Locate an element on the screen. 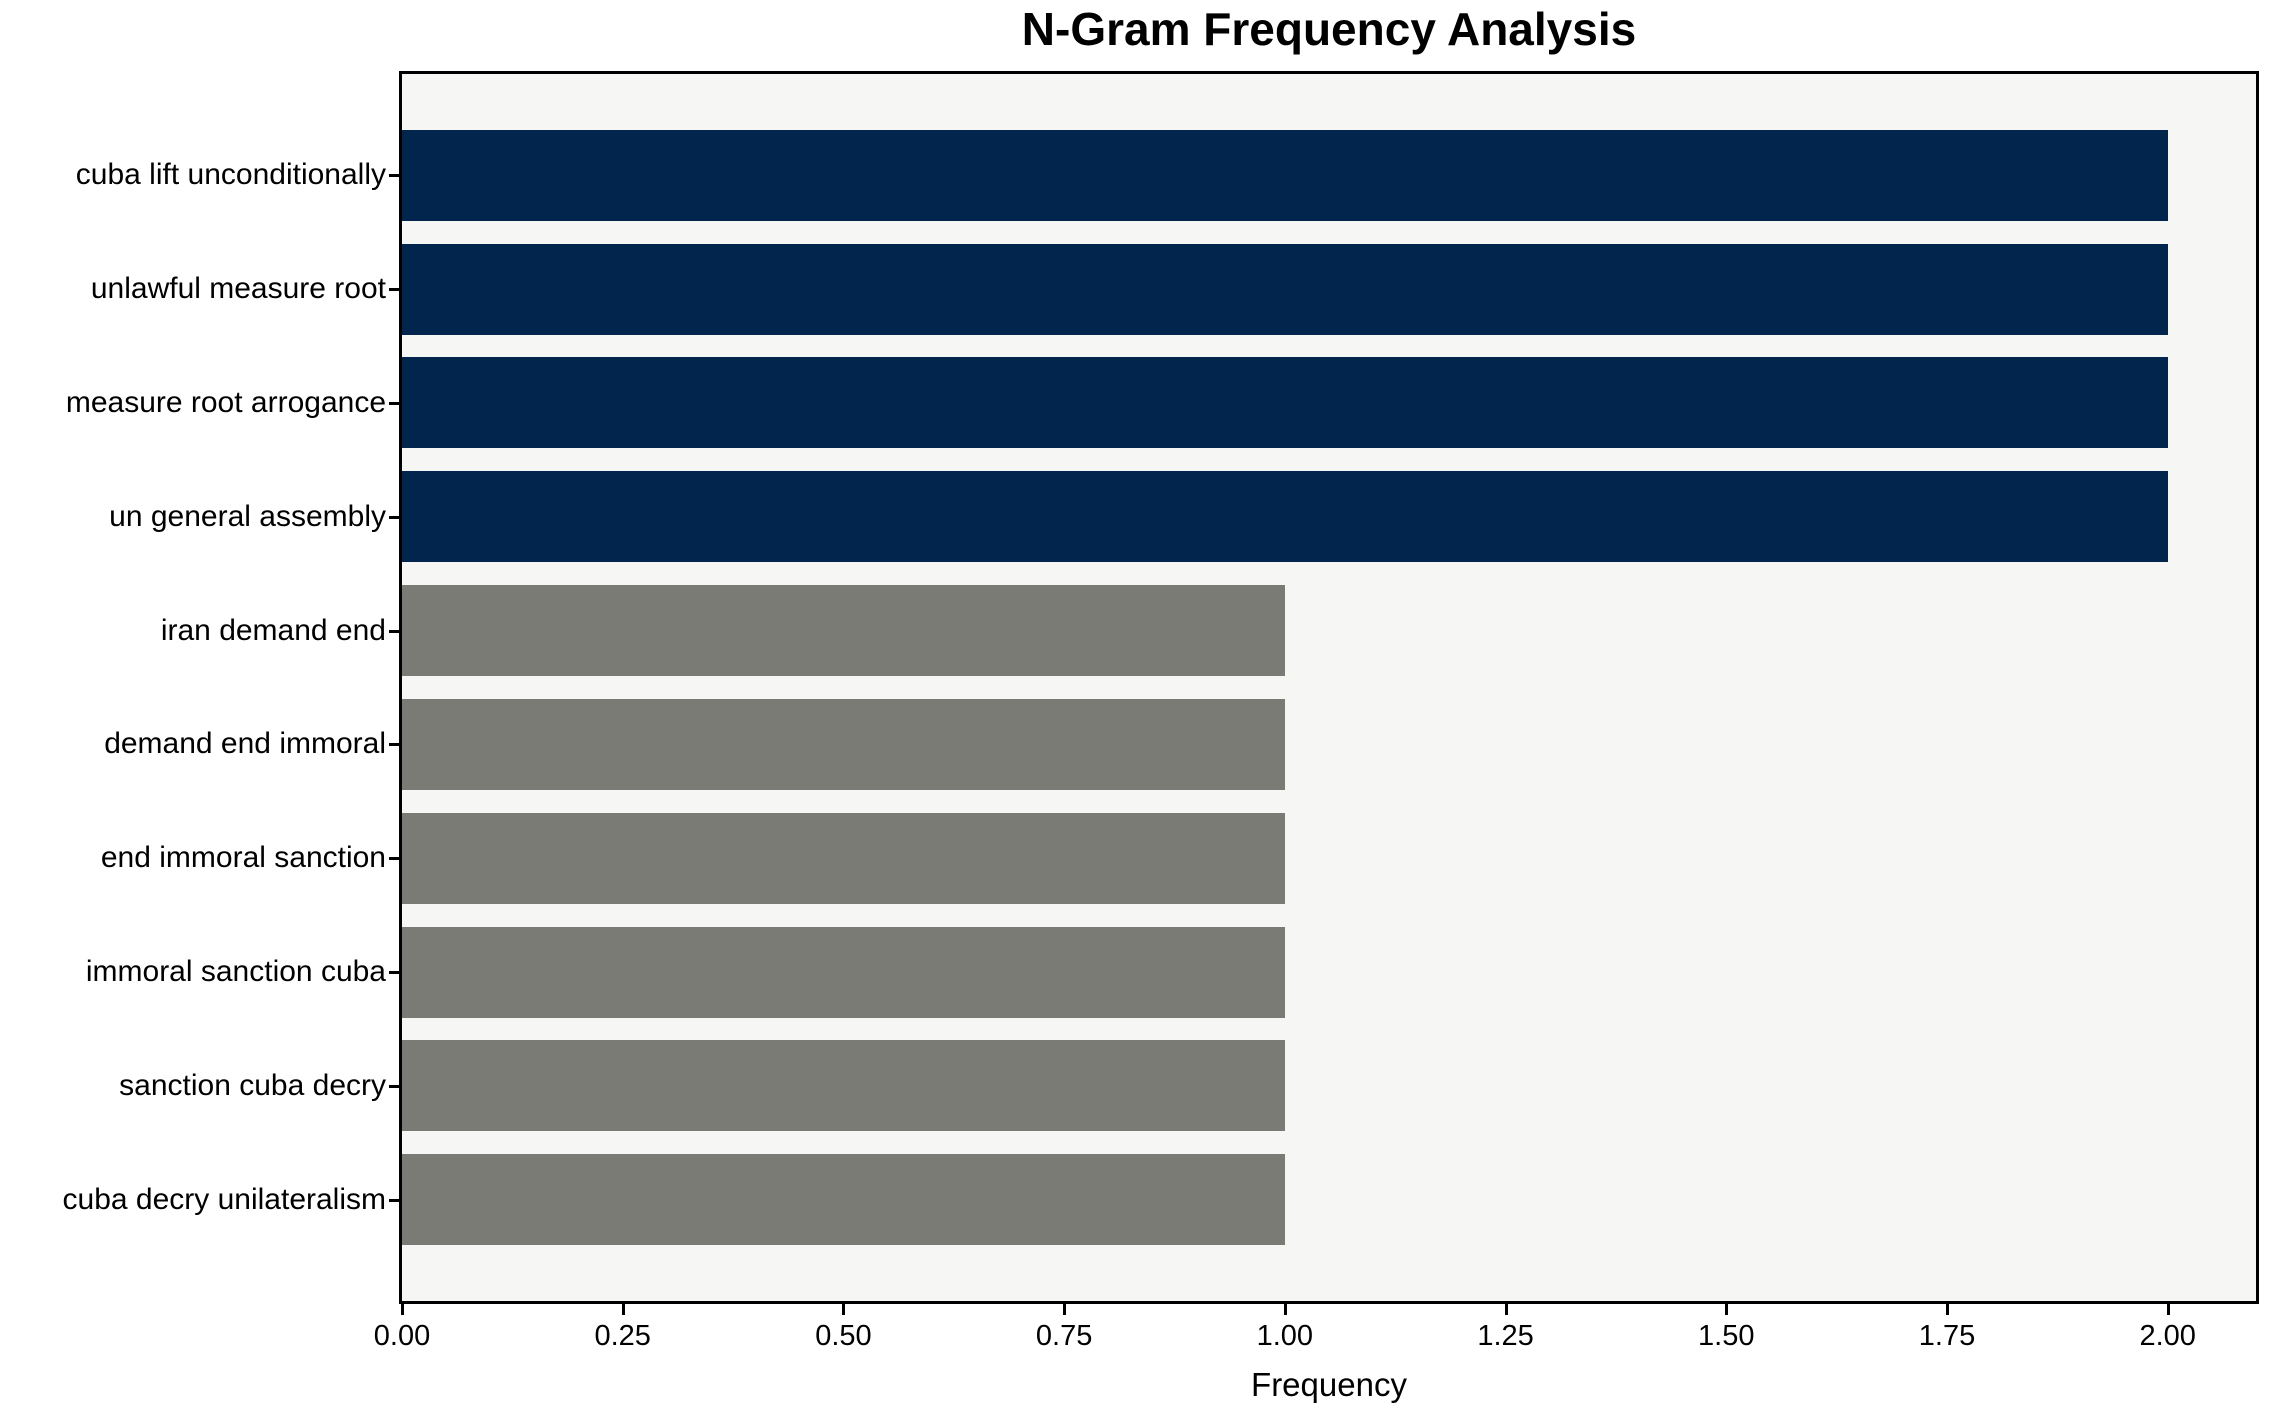 This screenshot has height=1414, width=2278. y-tick-label: sanction cuba decry is located at coordinates (252, 1085).